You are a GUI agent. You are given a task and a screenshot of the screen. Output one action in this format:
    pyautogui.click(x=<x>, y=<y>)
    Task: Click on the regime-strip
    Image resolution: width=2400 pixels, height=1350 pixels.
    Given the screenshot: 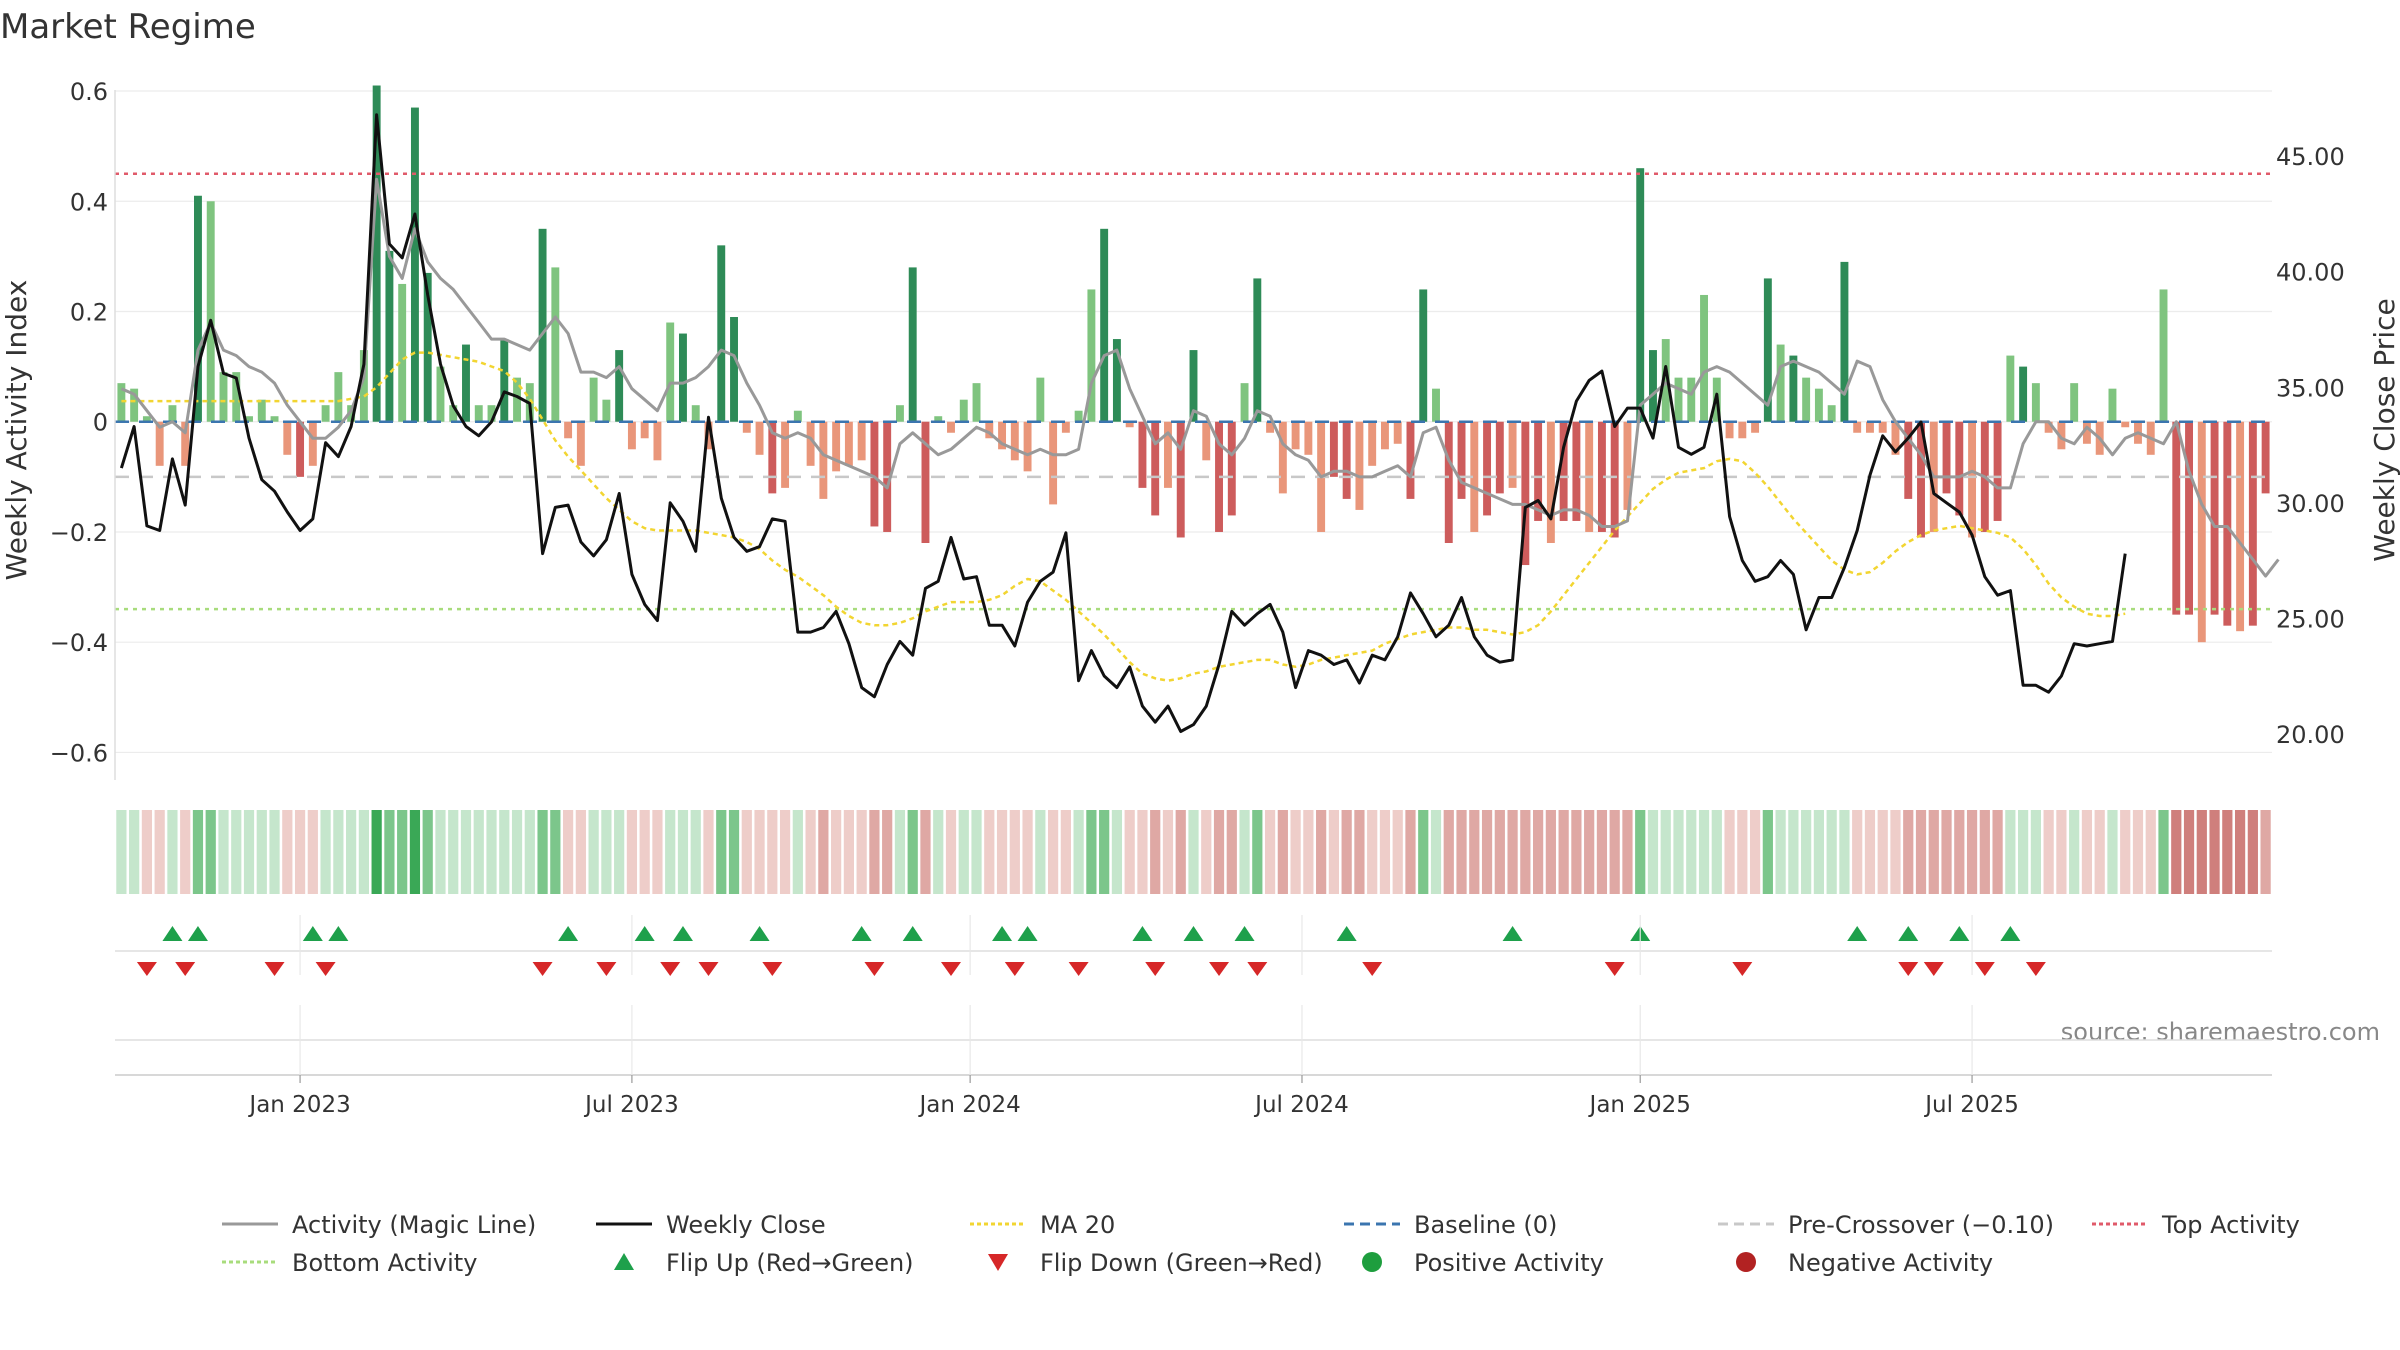 What is the action you would take?
    pyautogui.click(x=1193, y=852)
    